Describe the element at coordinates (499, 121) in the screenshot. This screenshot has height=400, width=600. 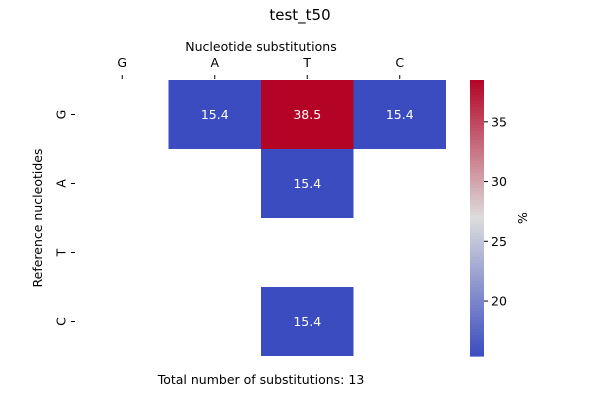
I see `colorbar-tick-label: 35` at that location.